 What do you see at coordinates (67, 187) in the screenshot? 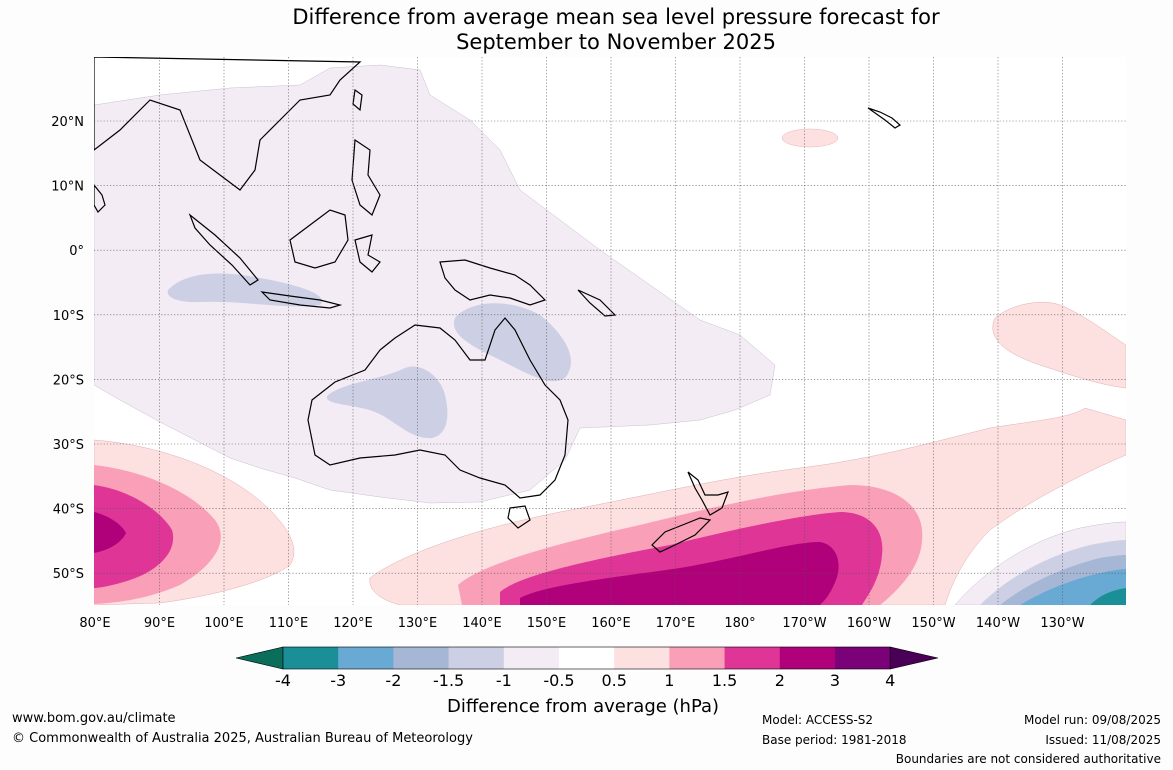
I see `latitude-label: 10°N` at bounding box center [67, 187].